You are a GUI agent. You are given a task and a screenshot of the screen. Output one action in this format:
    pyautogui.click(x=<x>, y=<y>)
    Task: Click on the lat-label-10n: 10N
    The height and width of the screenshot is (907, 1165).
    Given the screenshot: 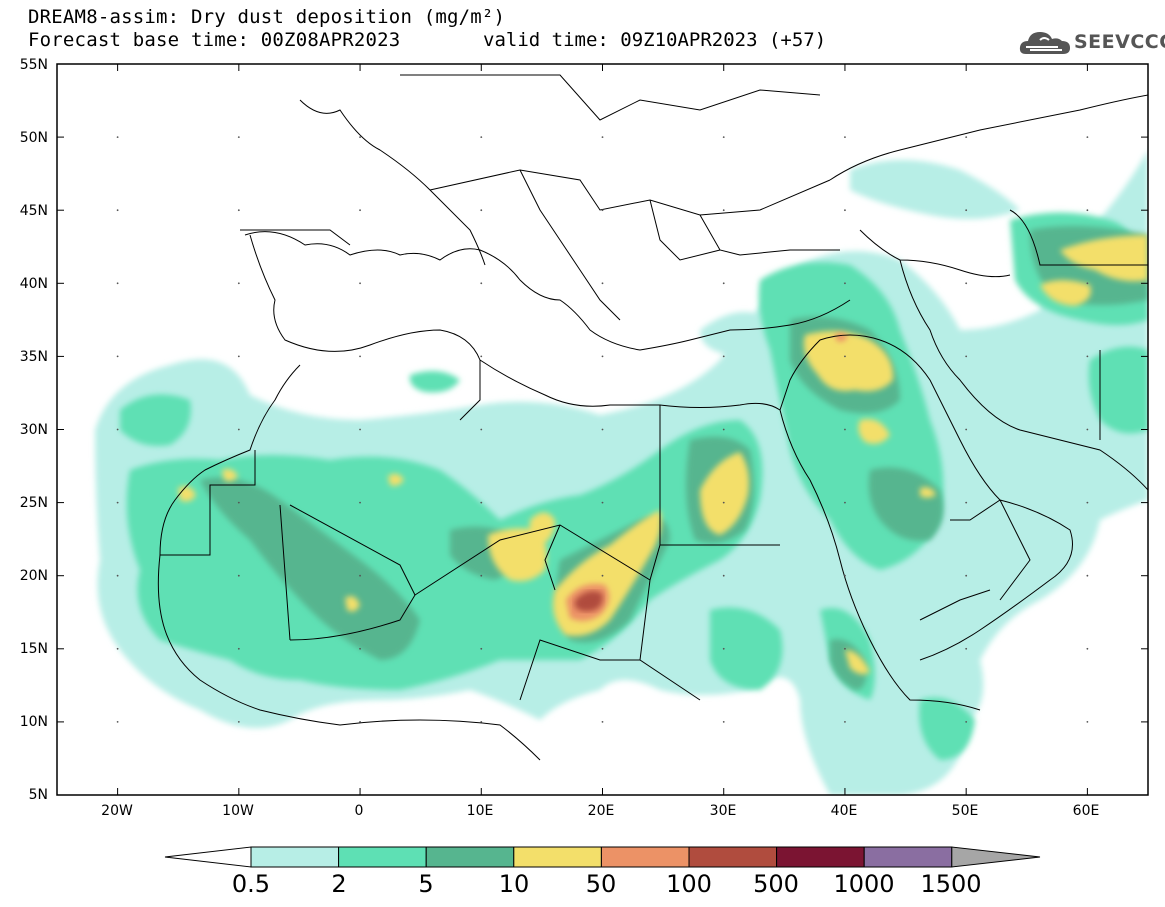 What is the action you would take?
    pyautogui.click(x=33, y=722)
    